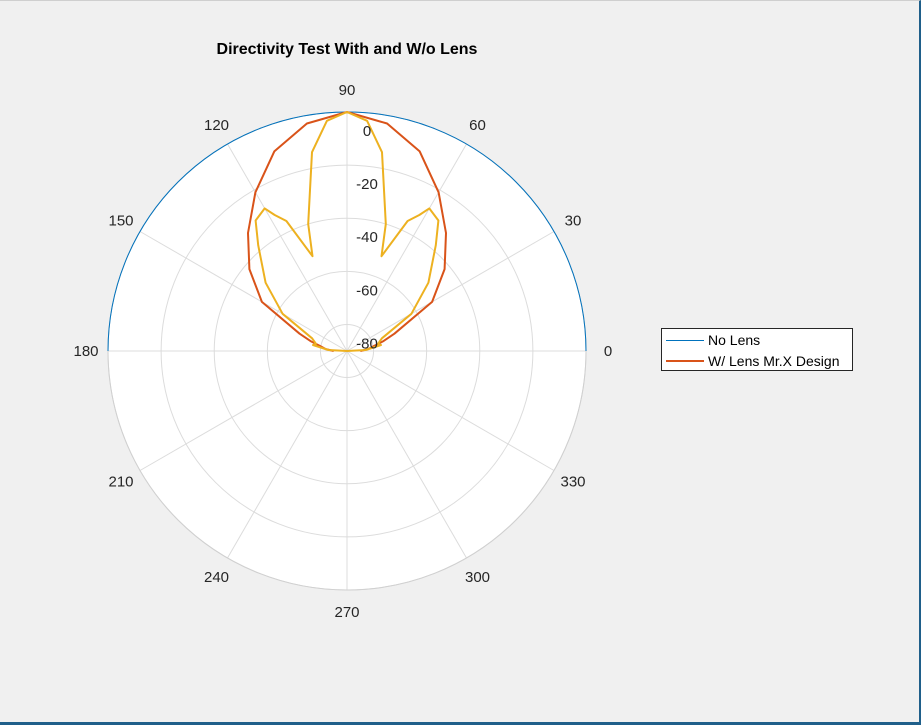 The width and height of the screenshot is (921, 725). I want to click on theta-tick-label-240: 240, so click(216, 577).